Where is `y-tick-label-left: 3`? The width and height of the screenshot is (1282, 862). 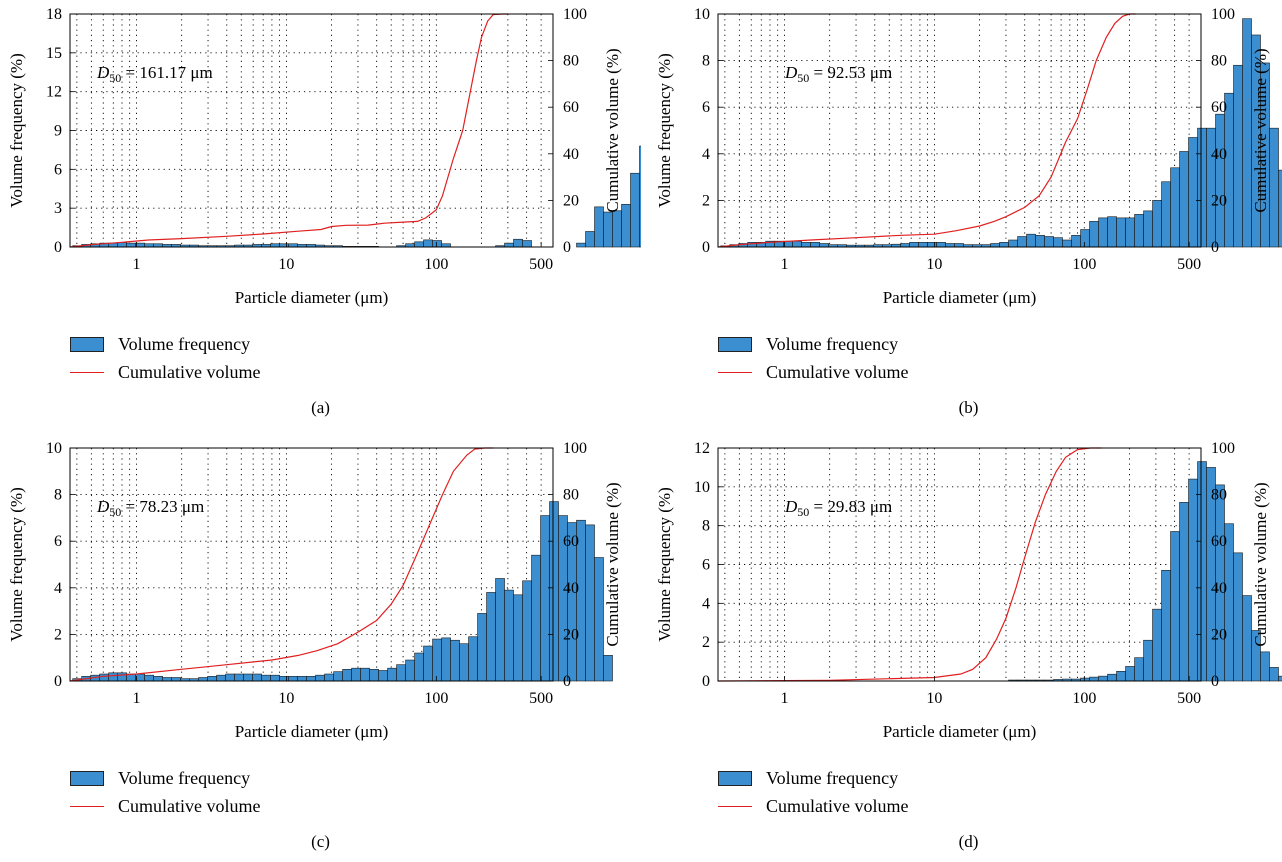 y-tick-label-left: 3 is located at coordinates (58, 208).